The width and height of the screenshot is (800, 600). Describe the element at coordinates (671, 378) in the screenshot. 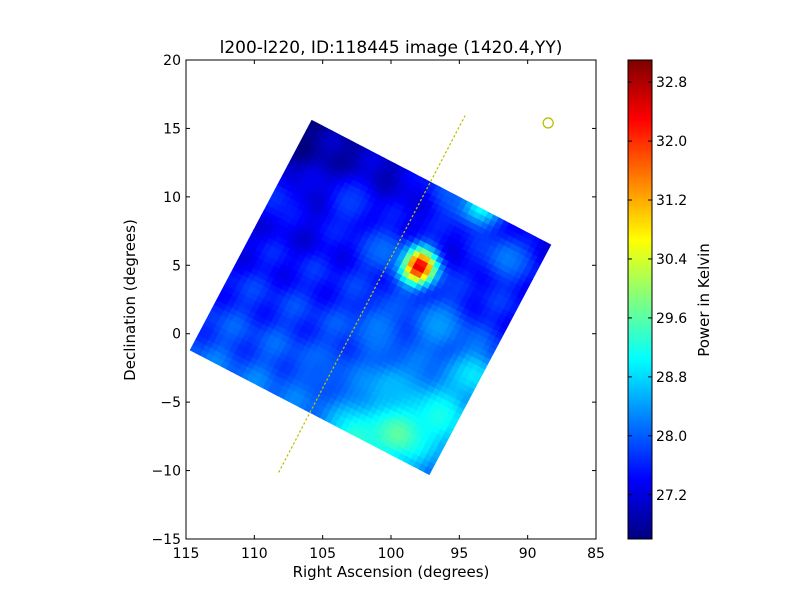

I see `colorbar-tick-label: 28.8` at that location.